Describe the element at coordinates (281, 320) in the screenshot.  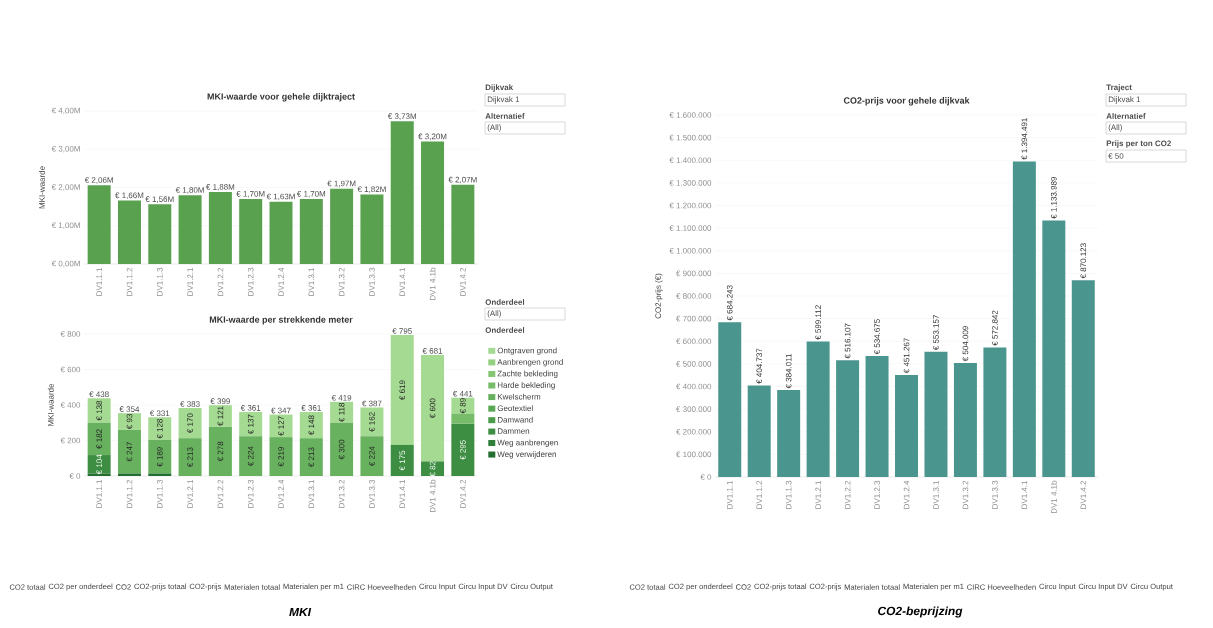
I see `chart-title: MKI-waarde per strekkende meter` at that location.